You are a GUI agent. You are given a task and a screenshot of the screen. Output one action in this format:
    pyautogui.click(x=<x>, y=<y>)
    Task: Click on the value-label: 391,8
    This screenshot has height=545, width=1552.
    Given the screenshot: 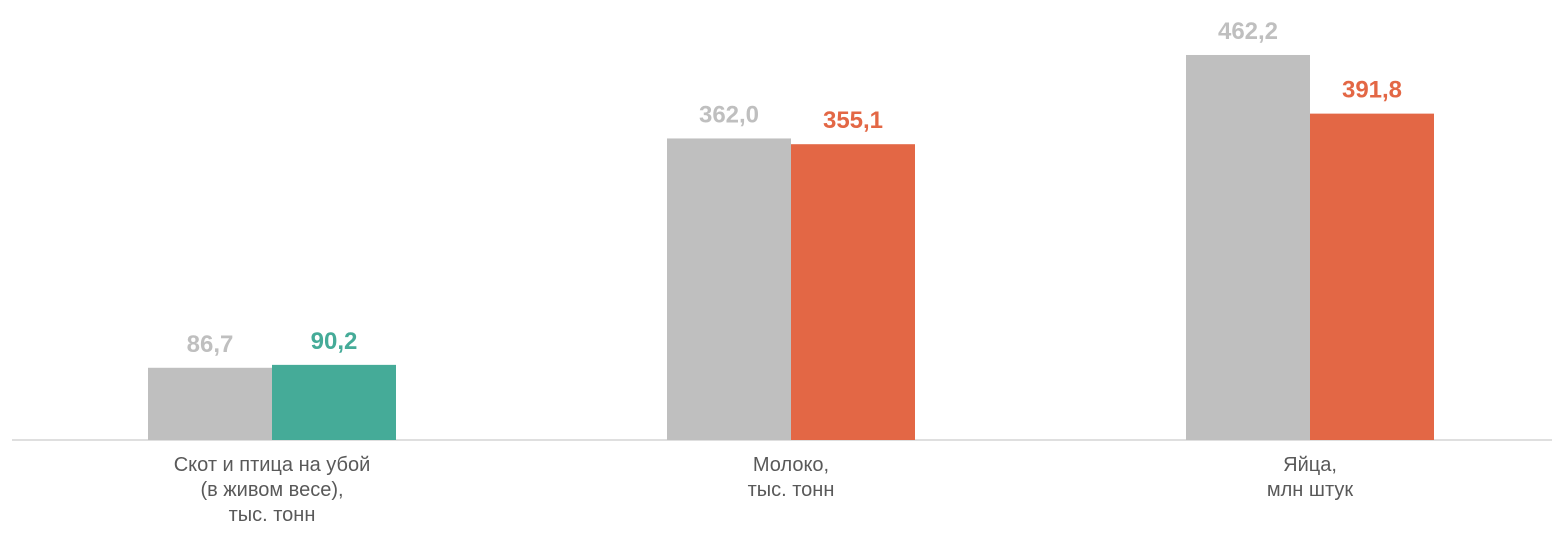 What is the action you would take?
    pyautogui.click(x=1372, y=90)
    